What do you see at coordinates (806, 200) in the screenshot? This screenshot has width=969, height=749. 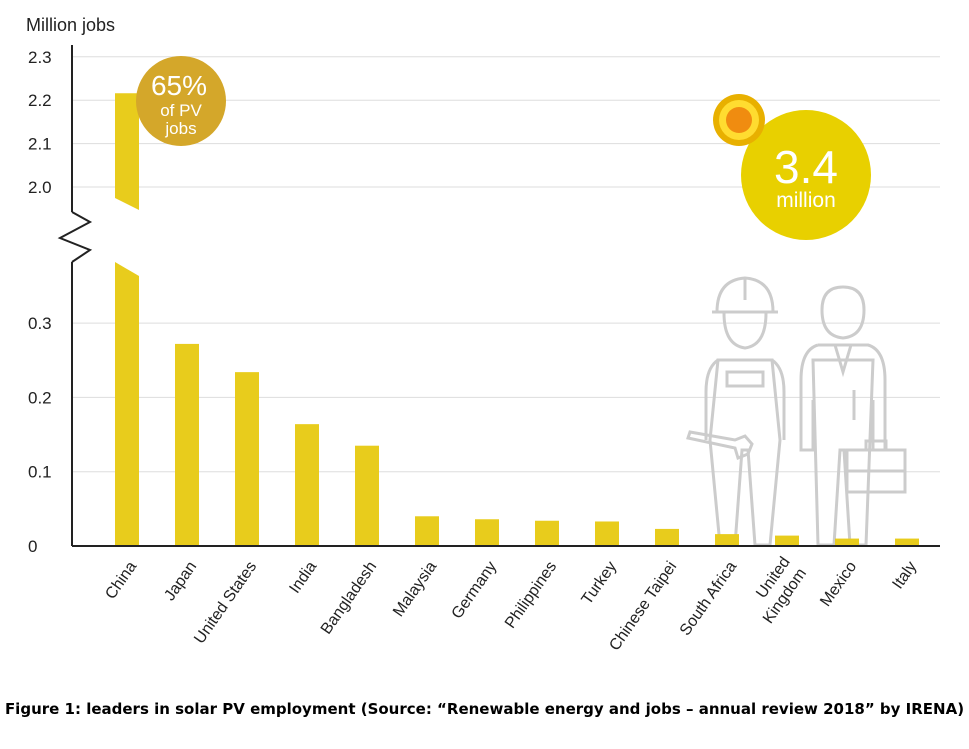 I see `total-badge-unit: million` at bounding box center [806, 200].